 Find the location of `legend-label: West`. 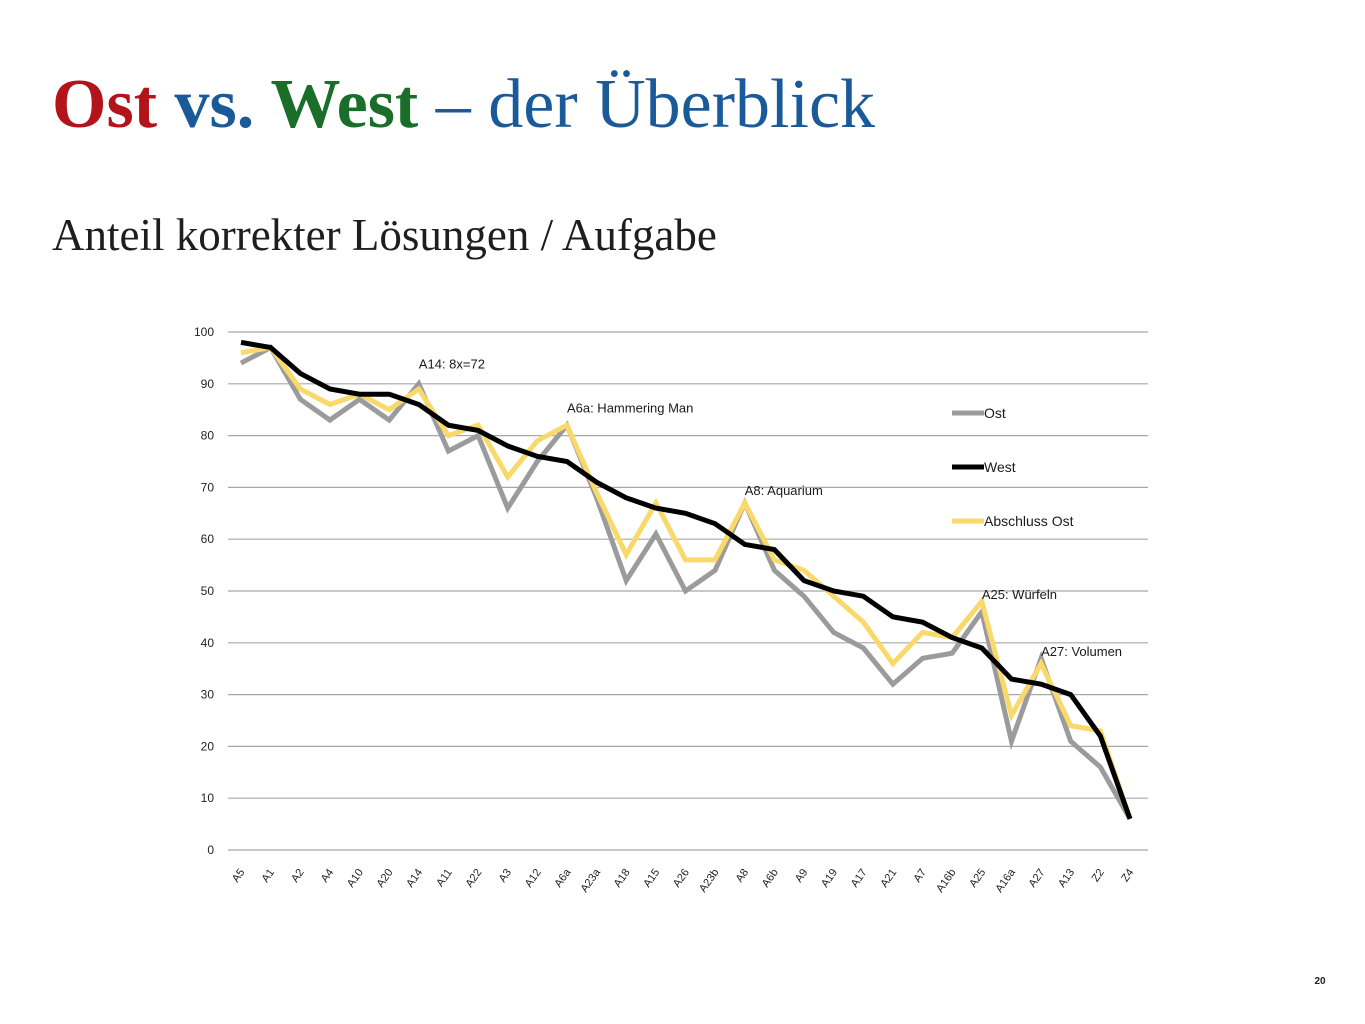

legend-label: West is located at coordinates (1000, 467).